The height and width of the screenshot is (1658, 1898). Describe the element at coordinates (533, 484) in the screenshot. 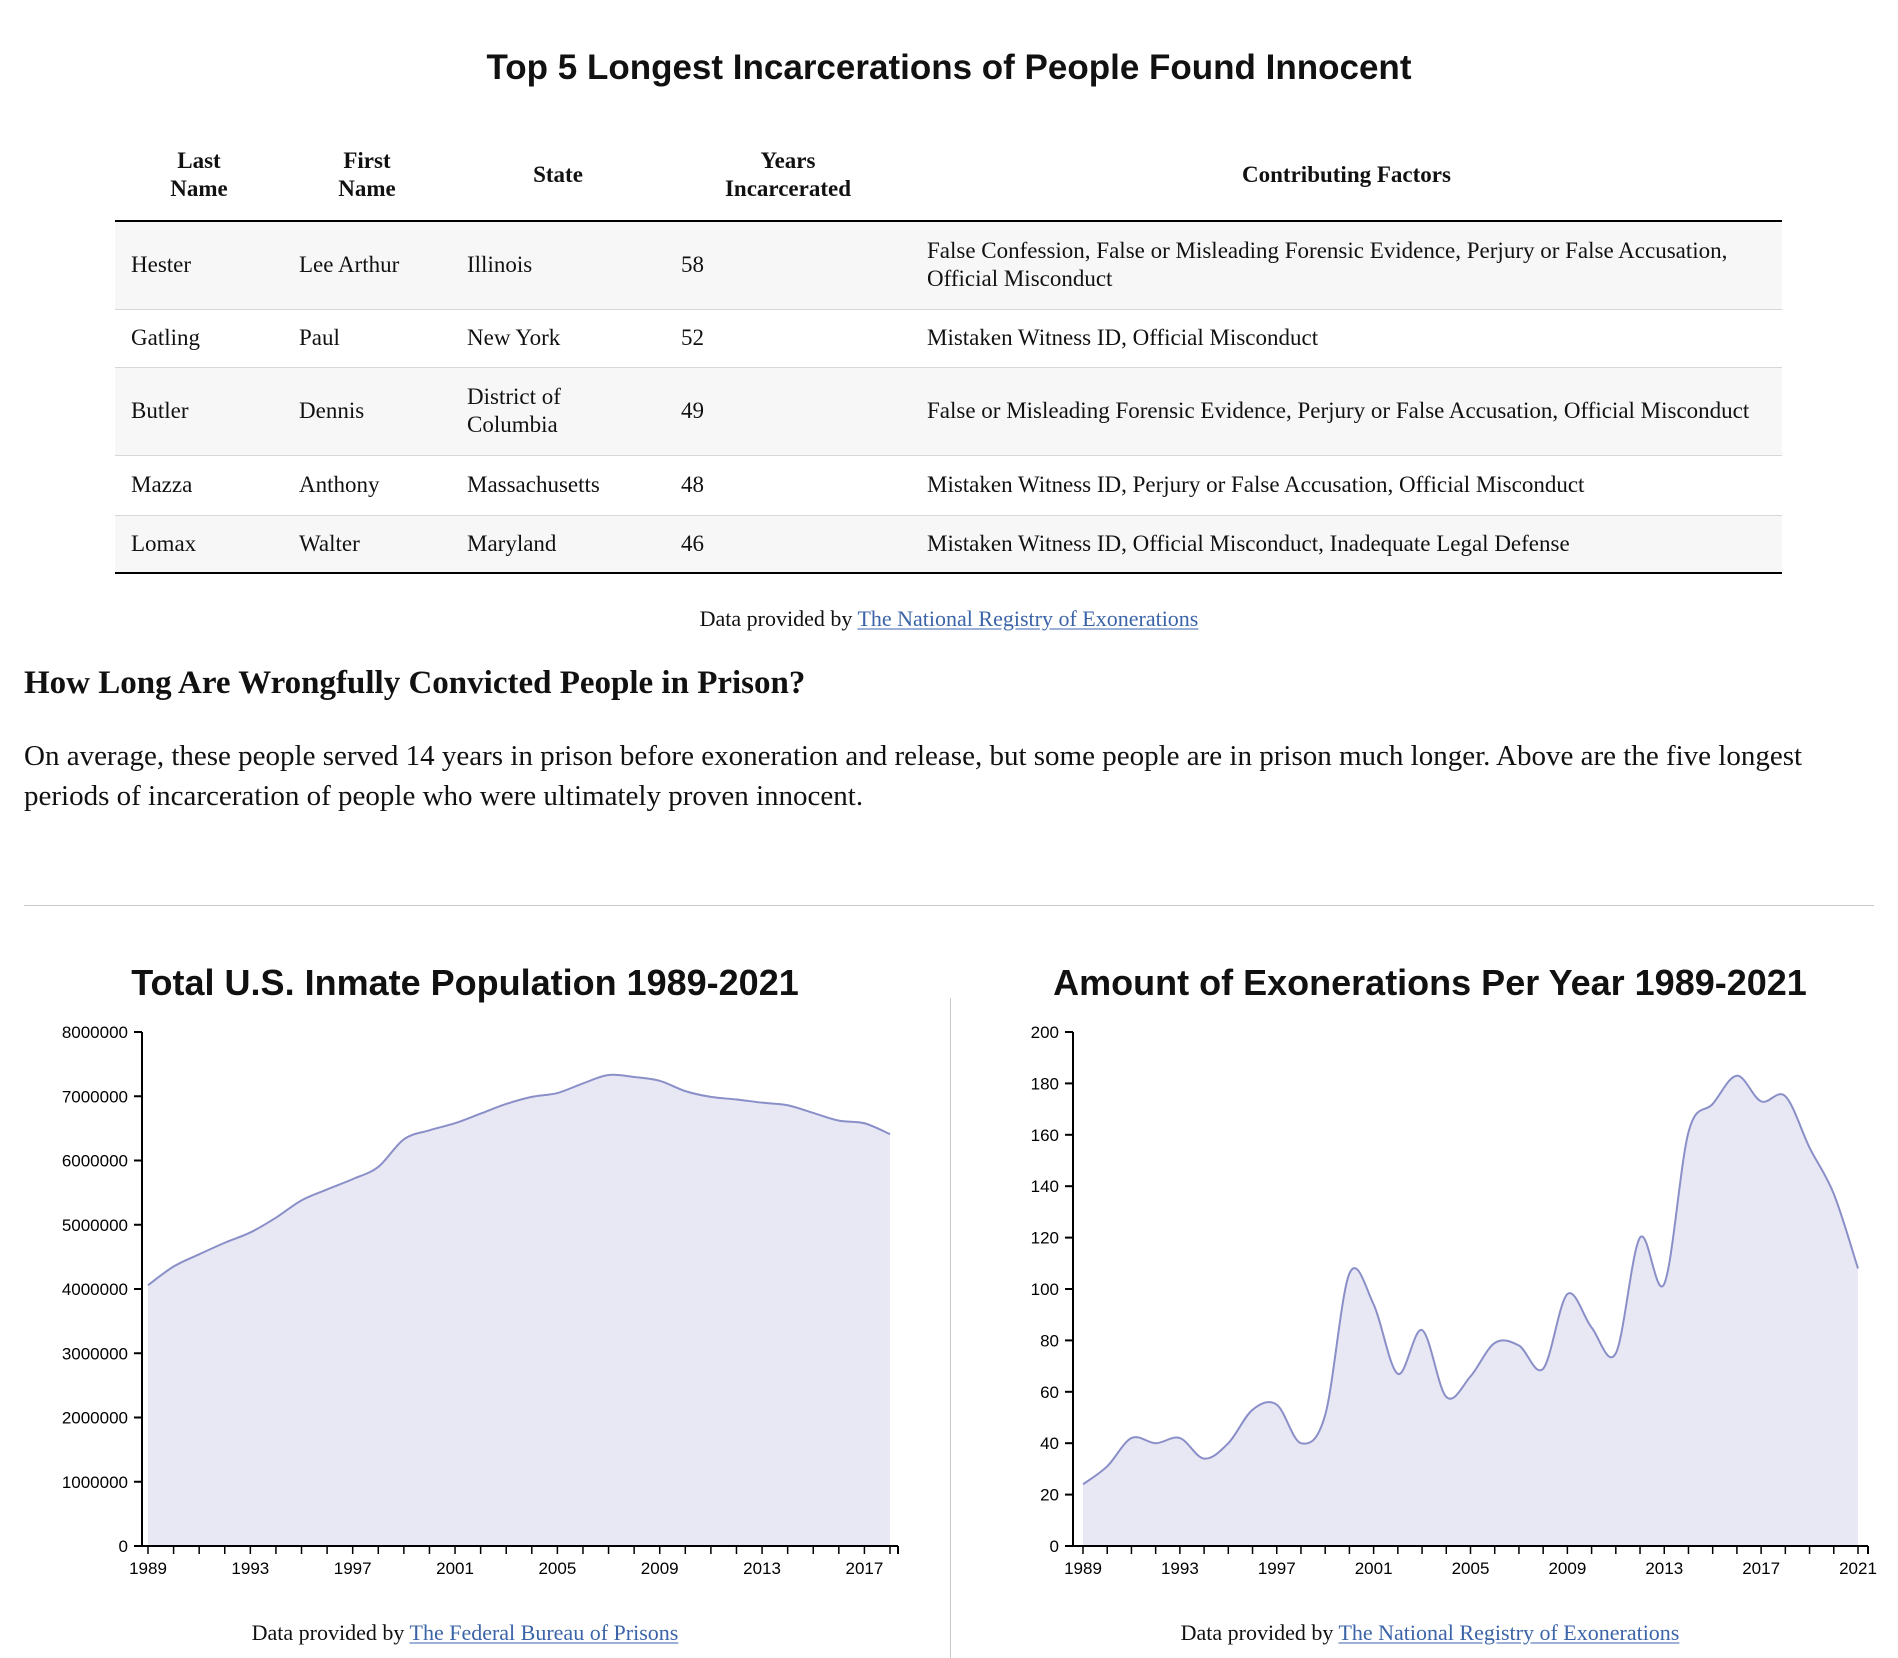

I see `cell-state: Massachusetts` at that location.